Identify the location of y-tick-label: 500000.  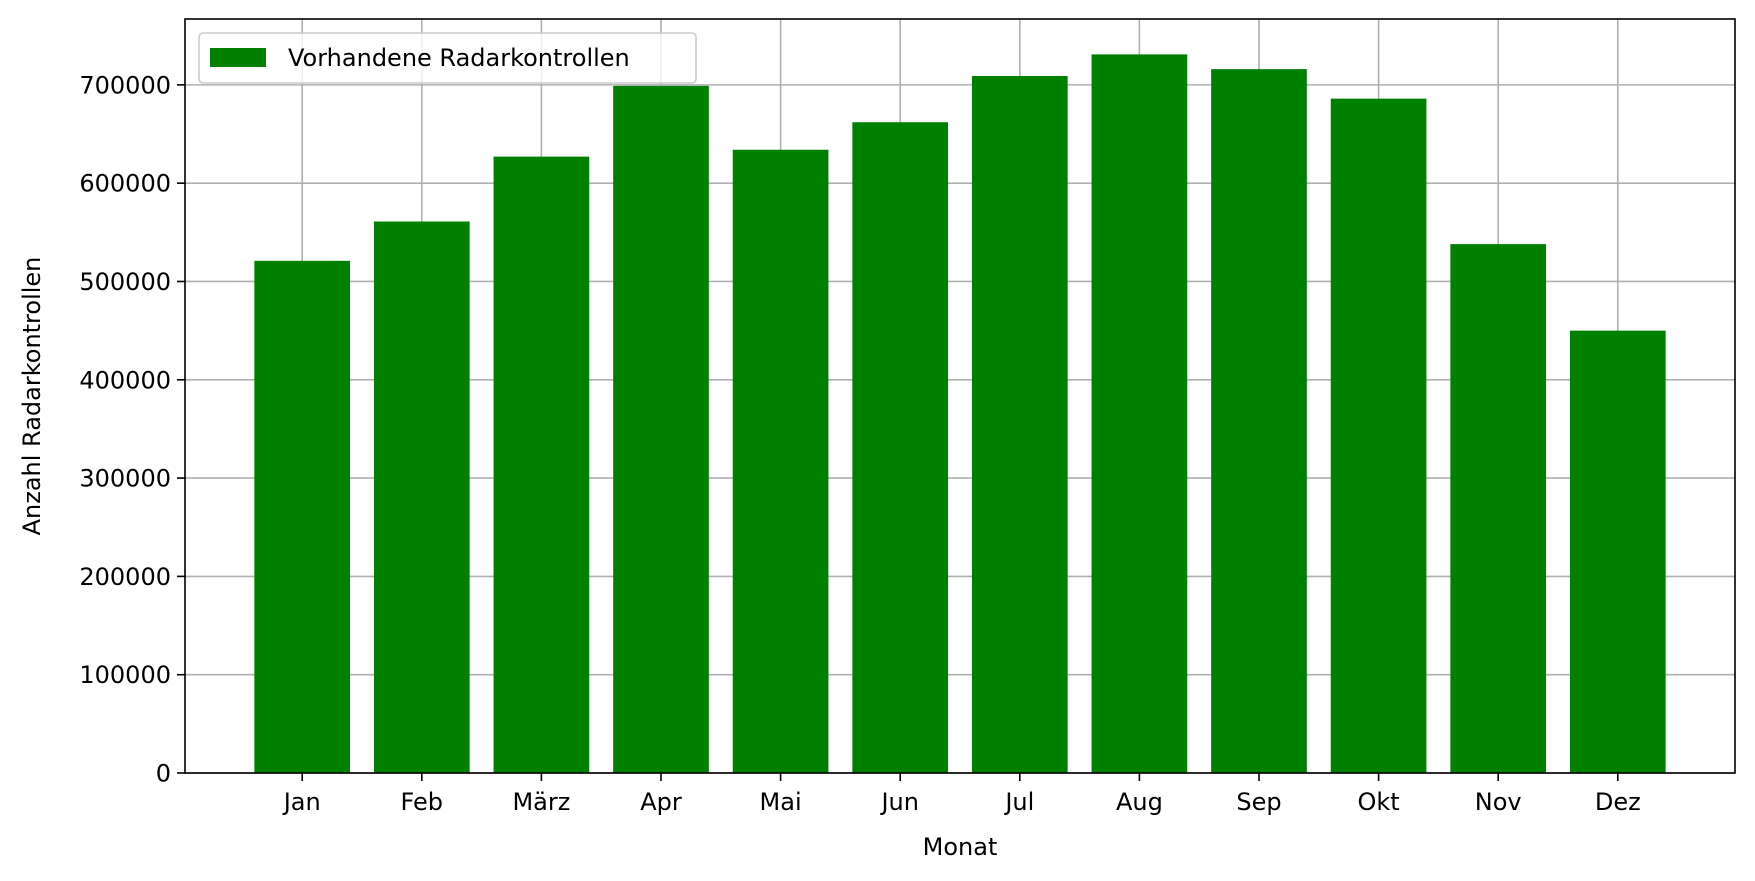
(125, 282).